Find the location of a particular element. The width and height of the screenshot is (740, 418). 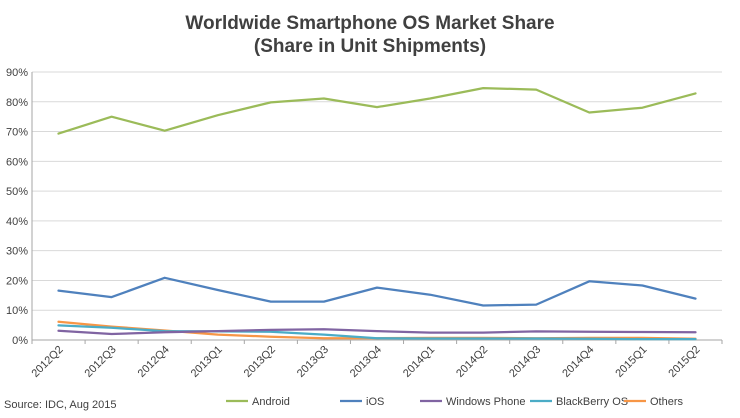

x-tick-label: 2015Q2 is located at coordinates (684, 362).